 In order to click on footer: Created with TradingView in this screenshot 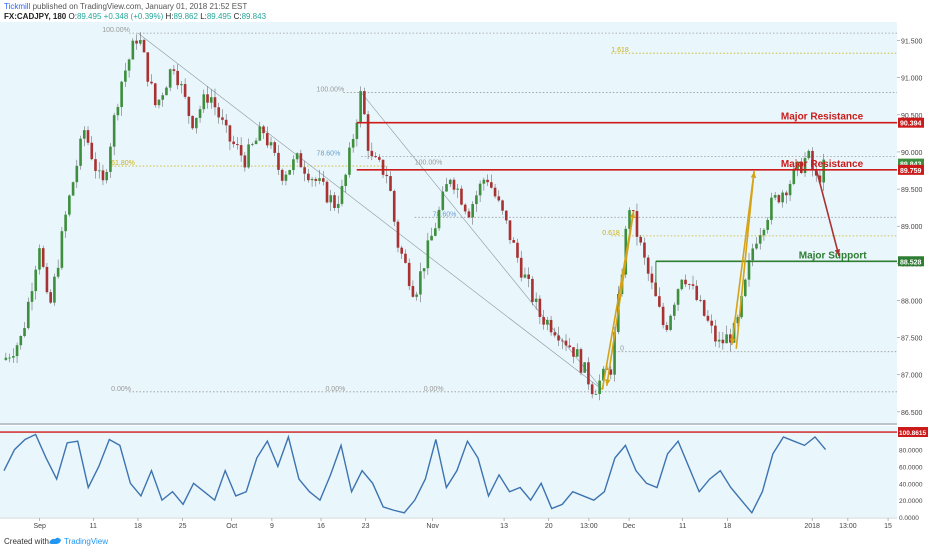, I will do `click(466, 541)`.